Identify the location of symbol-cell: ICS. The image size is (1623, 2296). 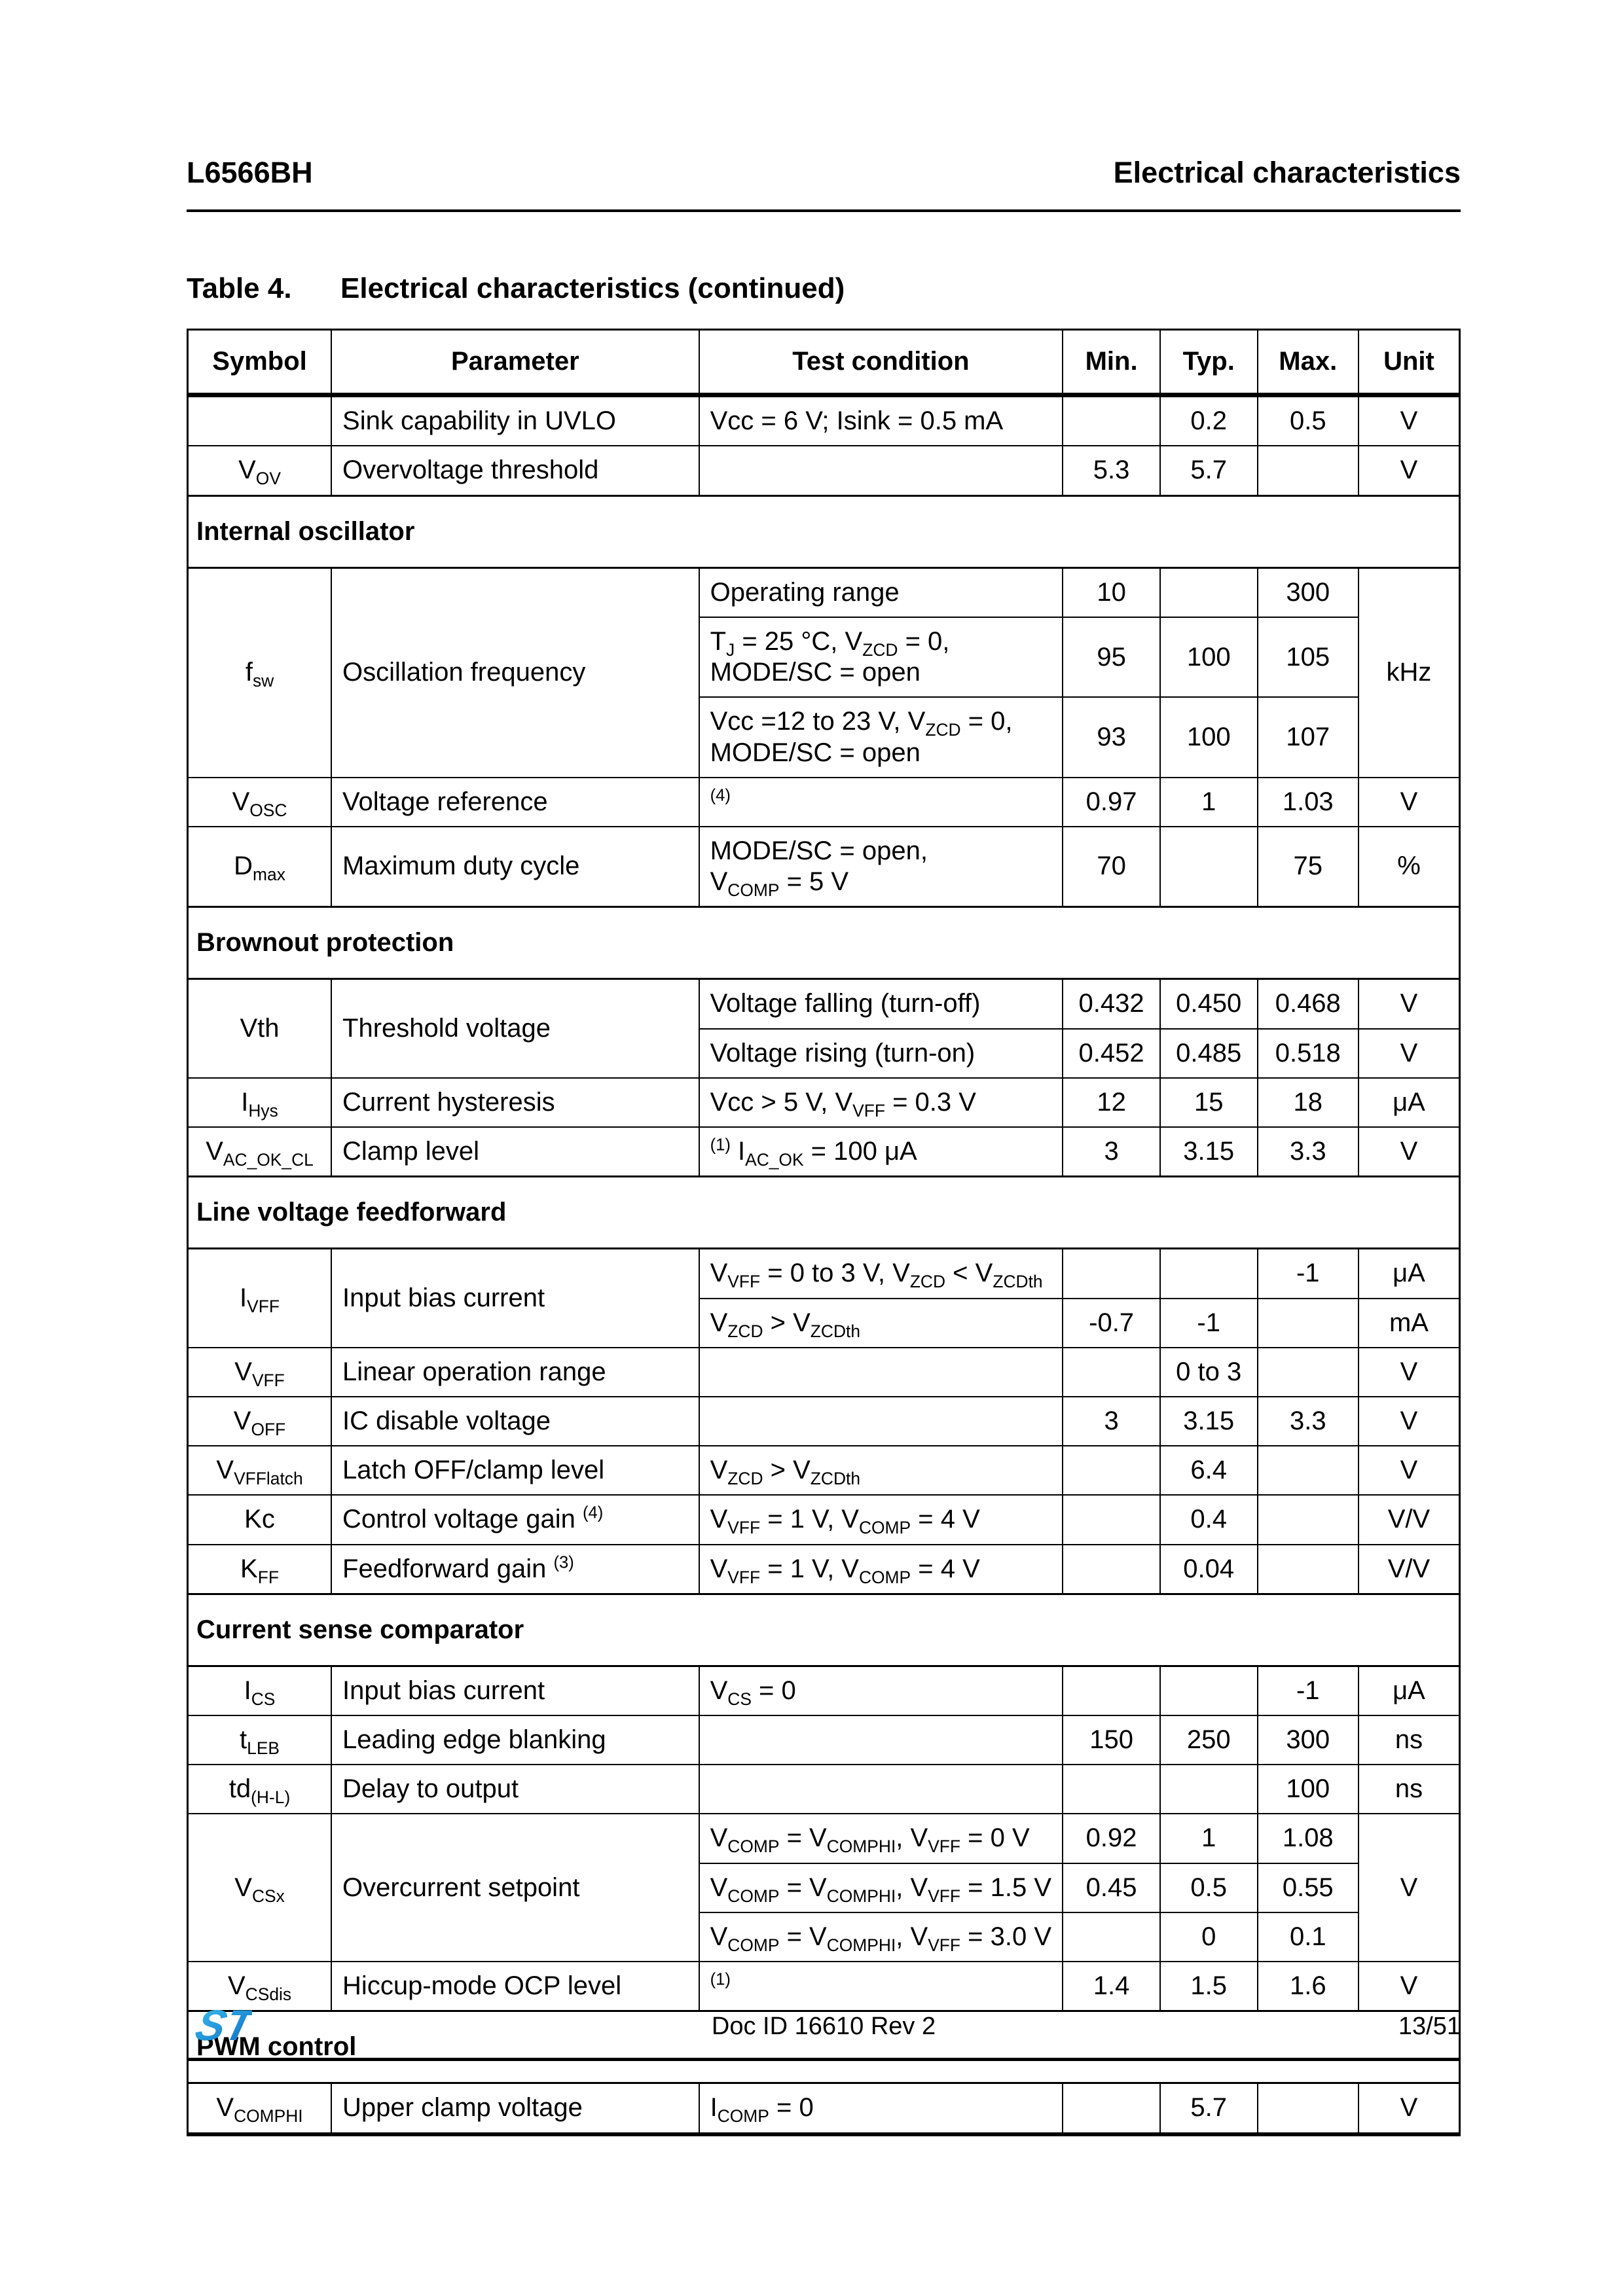
(260, 1691).